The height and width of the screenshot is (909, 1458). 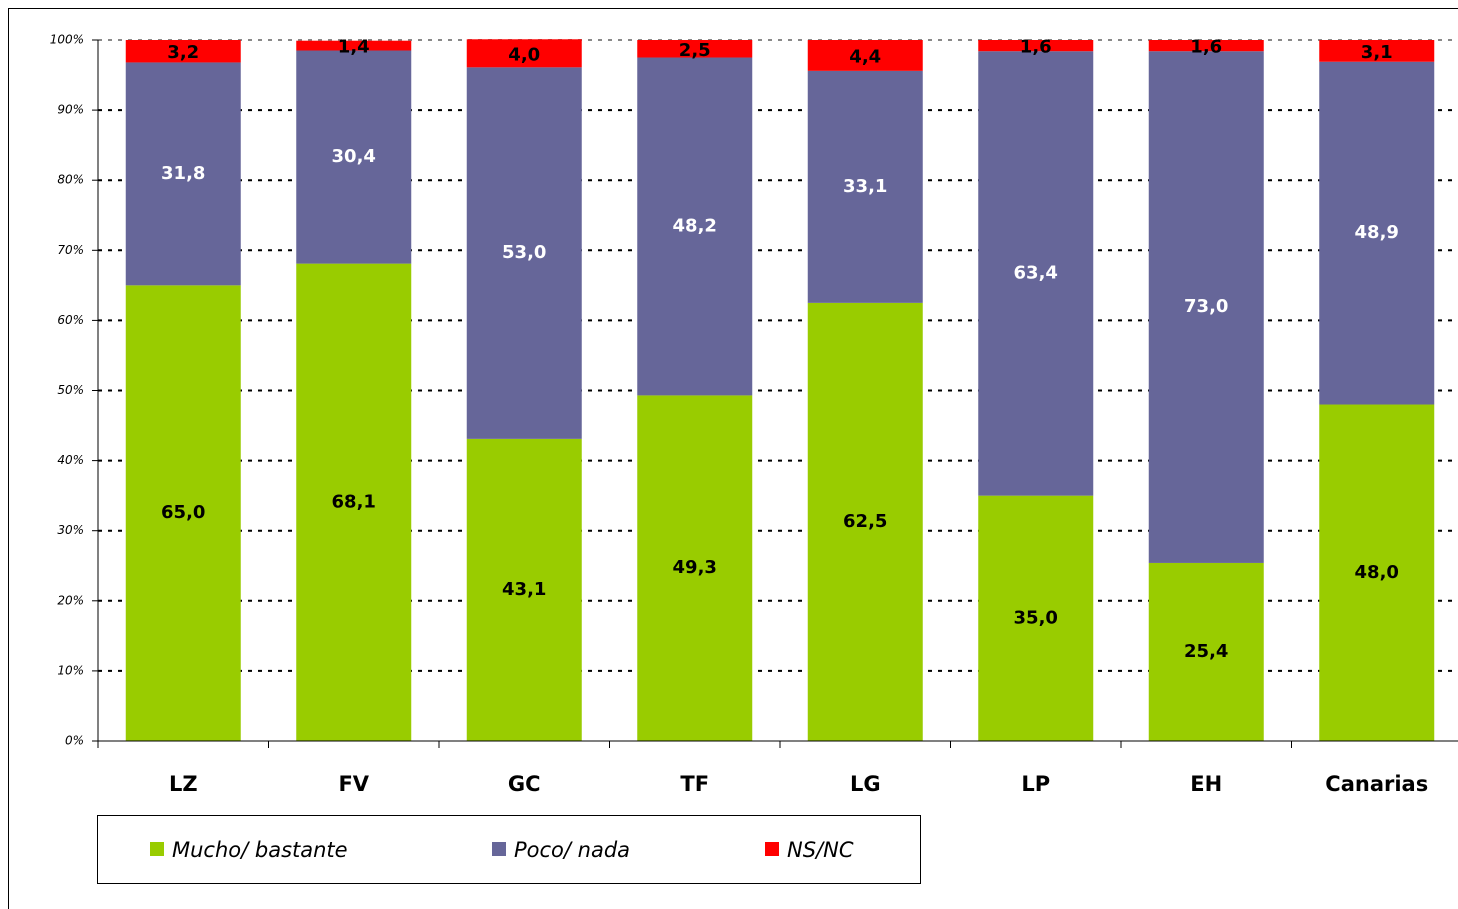 What do you see at coordinates (70, 530) in the screenshot?
I see `y-tick-label: 30%` at bounding box center [70, 530].